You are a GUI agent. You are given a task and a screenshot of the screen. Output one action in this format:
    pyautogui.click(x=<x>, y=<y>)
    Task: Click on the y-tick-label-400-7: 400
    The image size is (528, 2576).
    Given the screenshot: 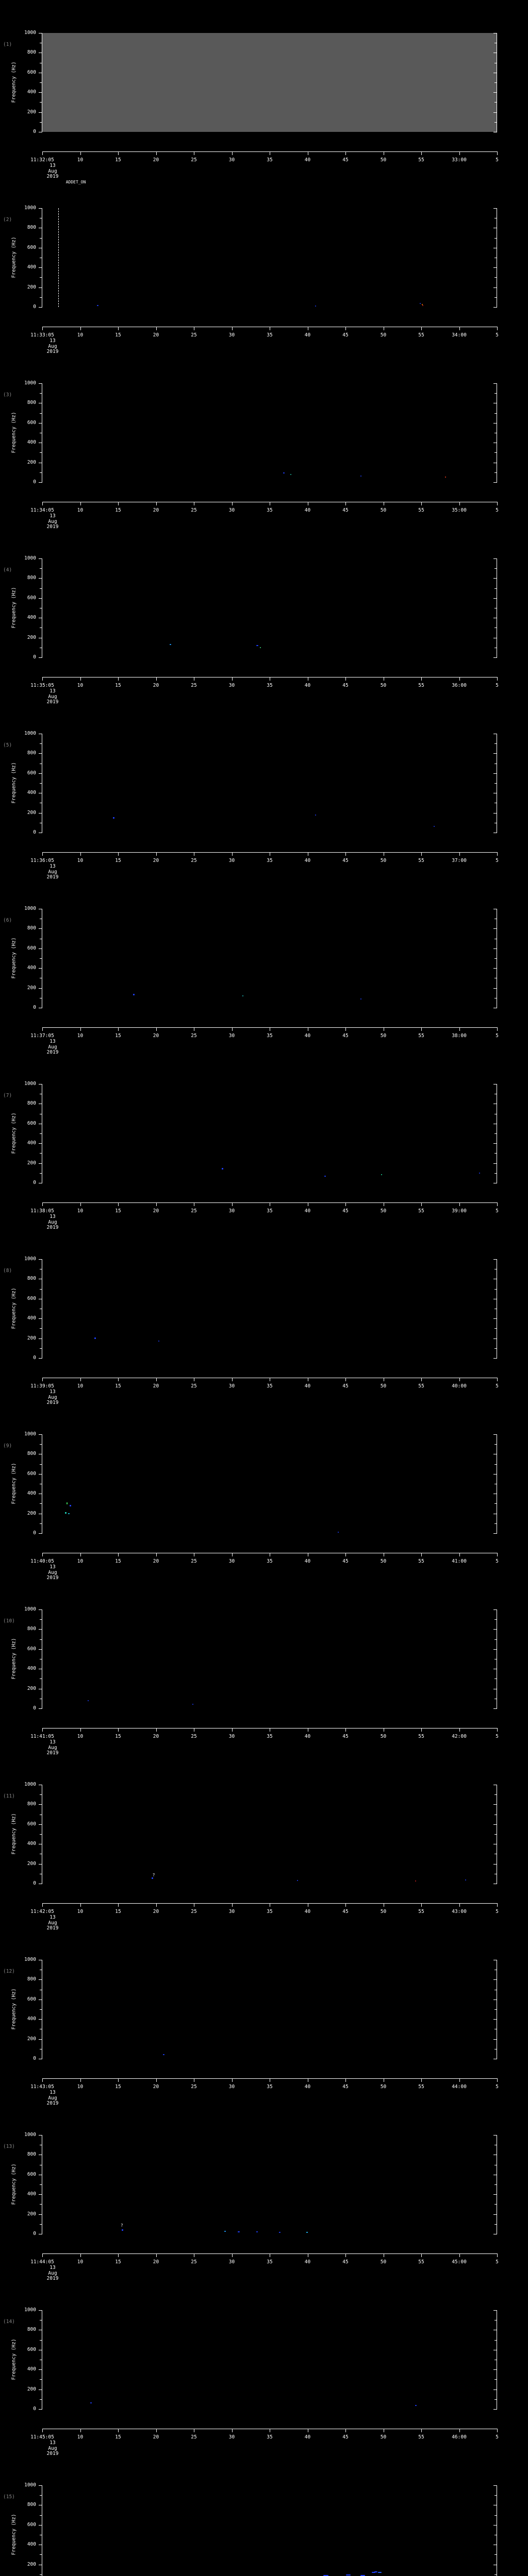 What is the action you would take?
    pyautogui.click(x=31, y=1143)
    